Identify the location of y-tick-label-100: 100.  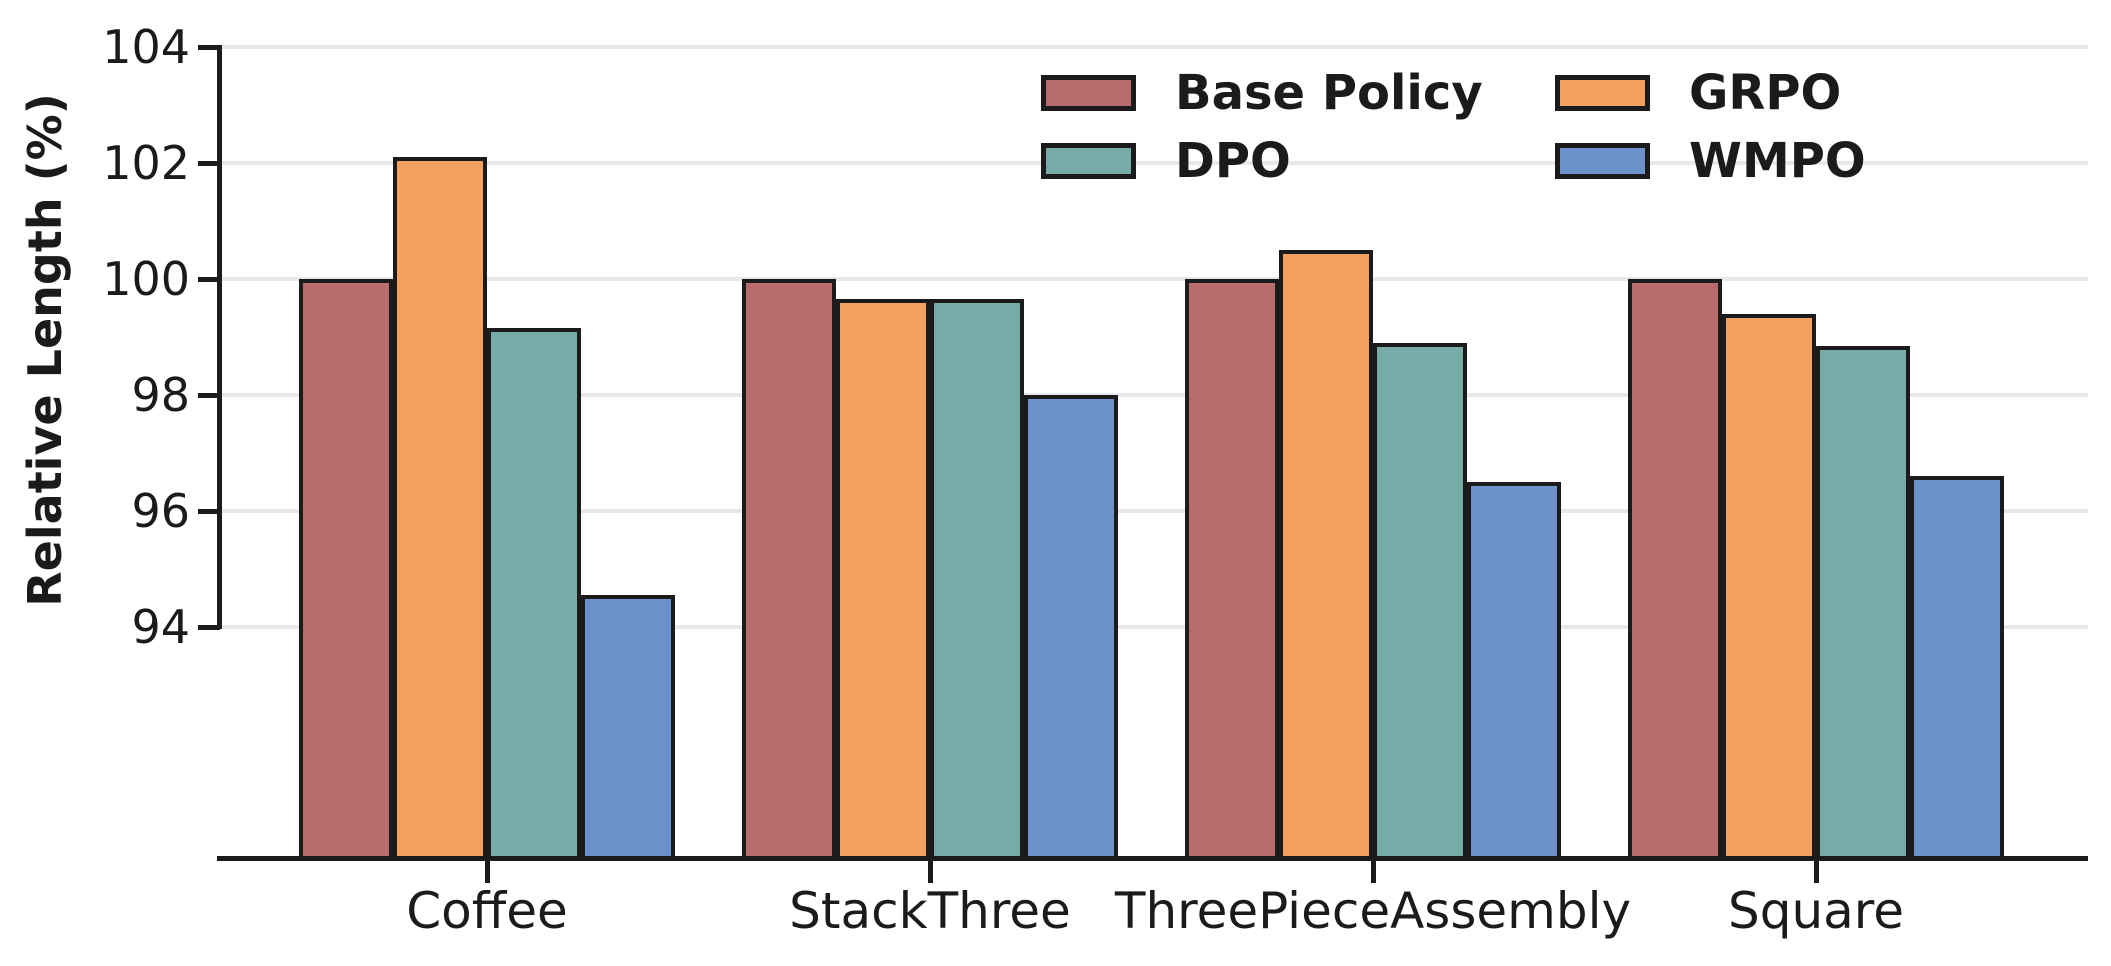
(146, 279).